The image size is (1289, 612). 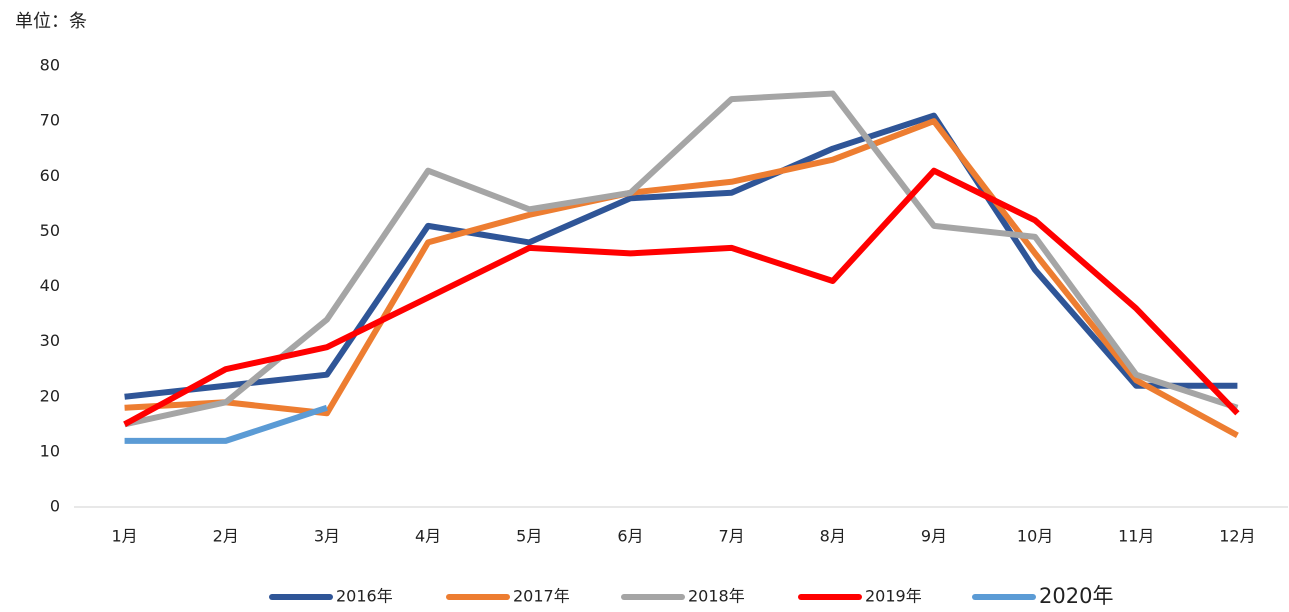 What do you see at coordinates (1237, 536) in the screenshot?
I see `x-tick-label: 12月` at bounding box center [1237, 536].